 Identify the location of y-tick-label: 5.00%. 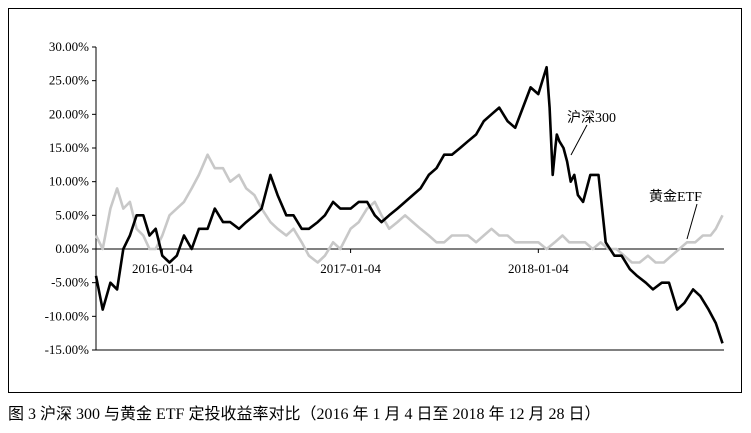
(72, 214).